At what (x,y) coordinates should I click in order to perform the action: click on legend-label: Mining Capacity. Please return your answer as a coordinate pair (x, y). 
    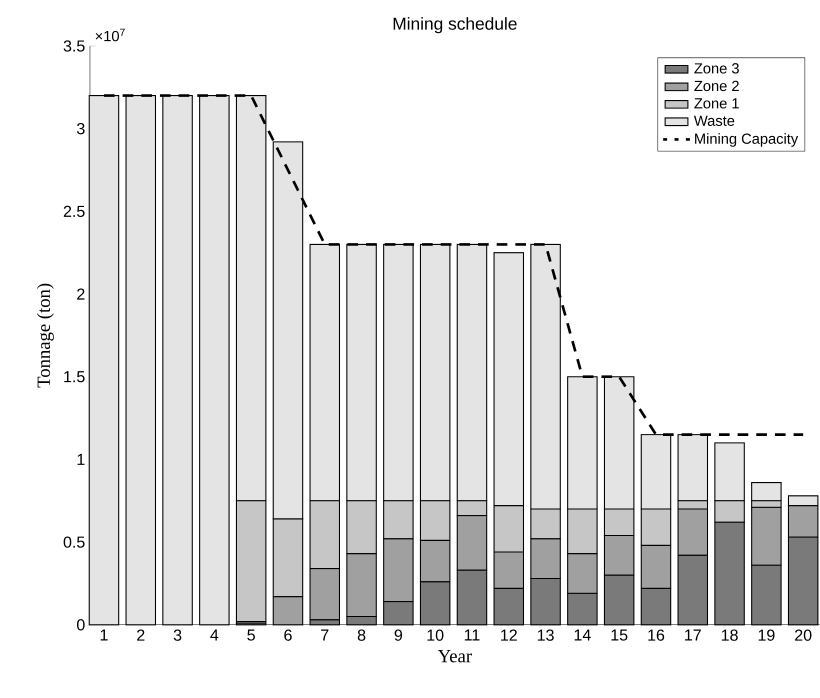
    Looking at the image, I should click on (746, 140).